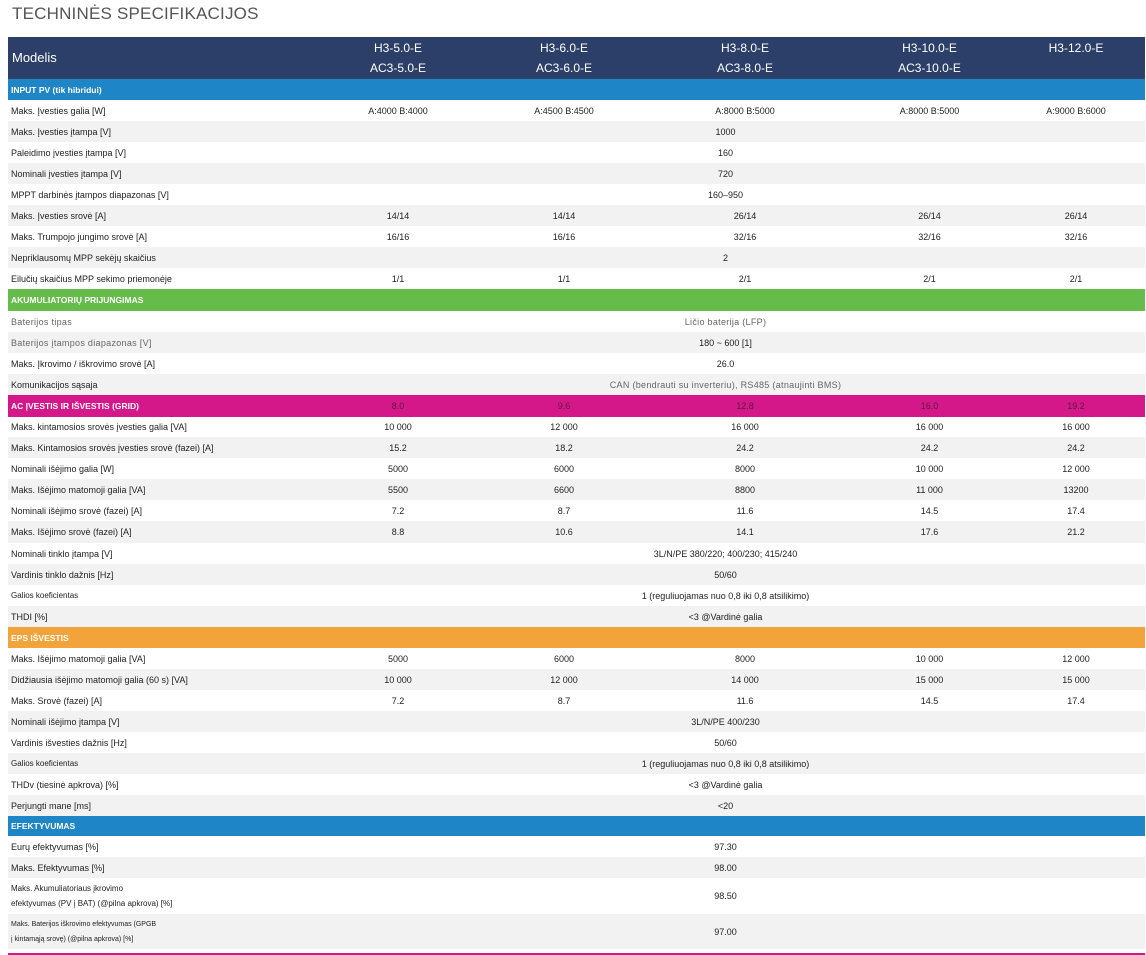 Image resolution: width=1146 pixels, height=955 pixels. I want to click on section-header-battery: AKUMULIATORIŲ PRIJUNGIMAS, so click(576, 300).